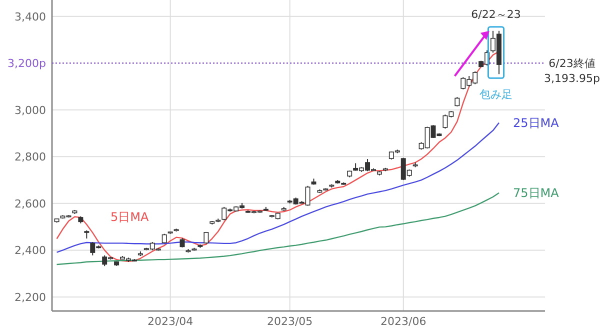  What do you see at coordinates (572, 63) in the screenshot?
I see `text: 6/23終値` at bounding box center [572, 63].